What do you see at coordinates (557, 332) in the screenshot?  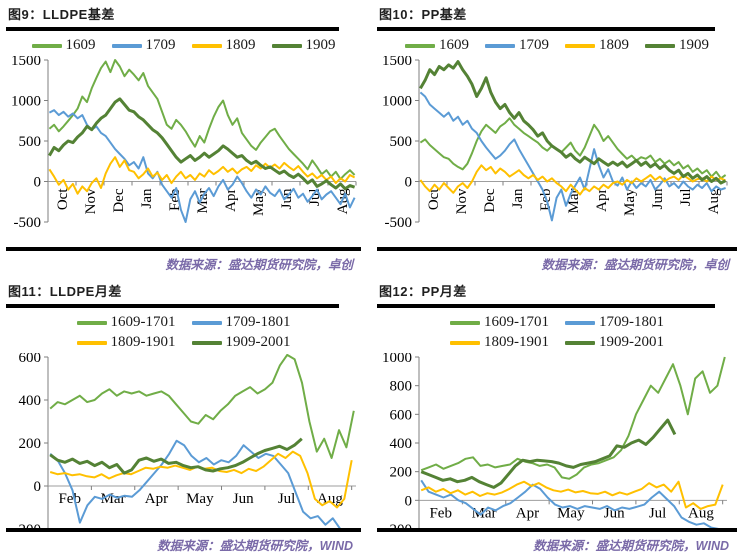 I see `chart-legend: 1609-1701 1709-1801 1809-1901 1909-2001` at bounding box center [557, 332].